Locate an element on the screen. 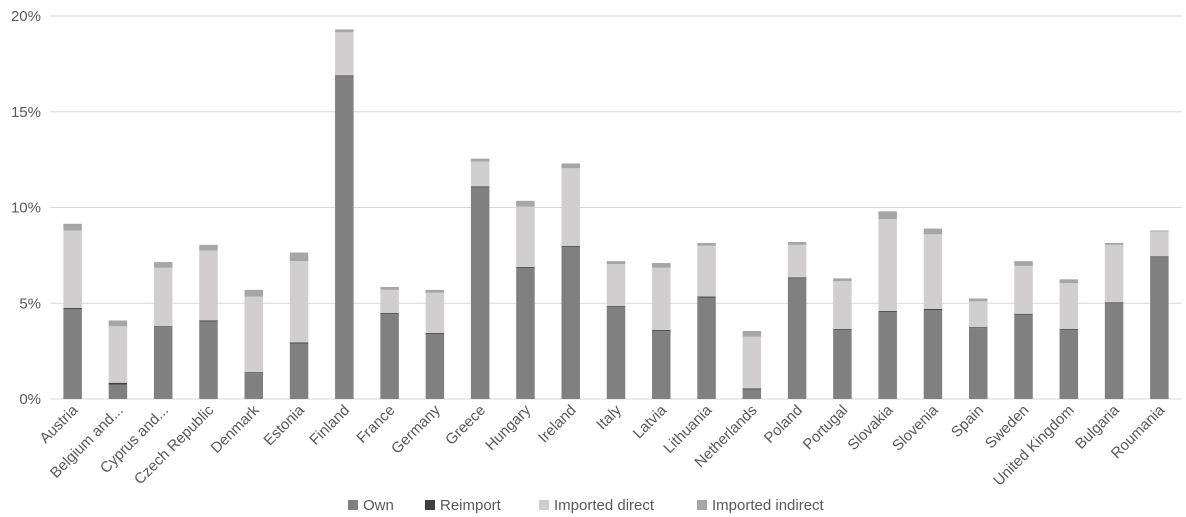 This screenshot has height=517, width=1186. category-label: Latvia is located at coordinates (650, 421).